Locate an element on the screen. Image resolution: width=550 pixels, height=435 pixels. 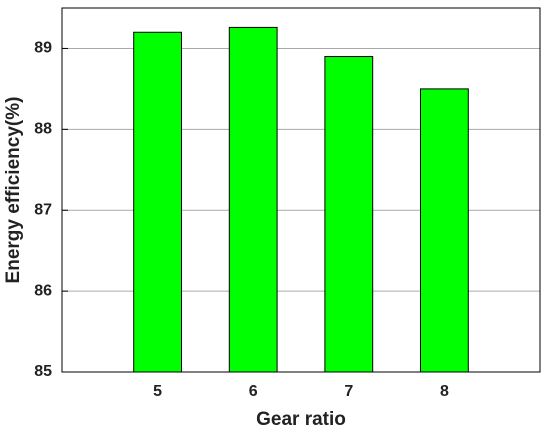
x-tick-label: 7 is located at coordinates (348, 391).